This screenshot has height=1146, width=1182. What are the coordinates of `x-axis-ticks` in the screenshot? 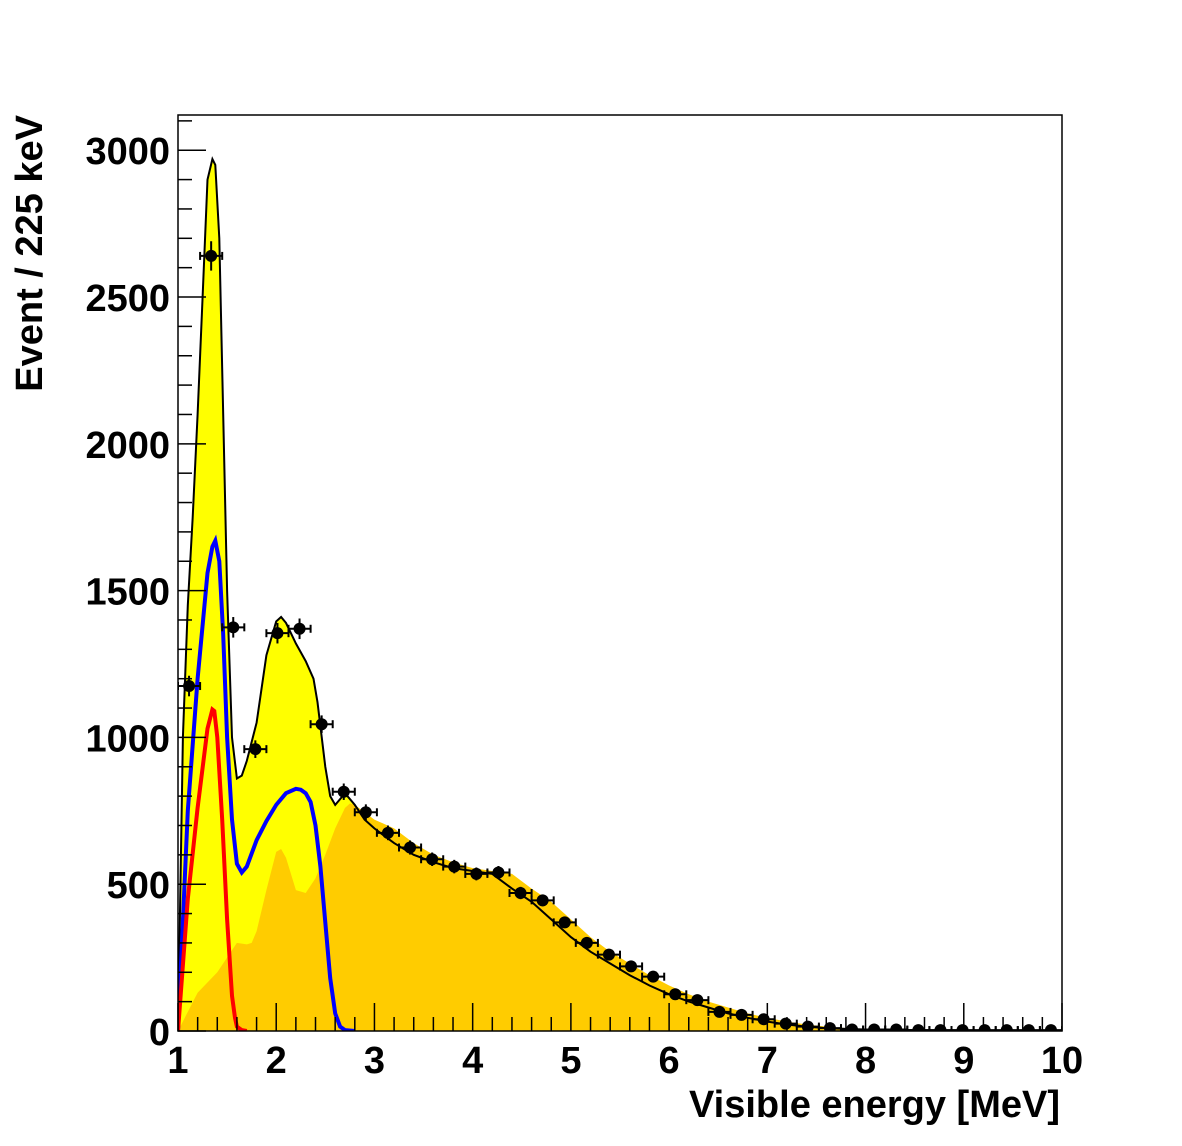 It's located at (620, 1017).